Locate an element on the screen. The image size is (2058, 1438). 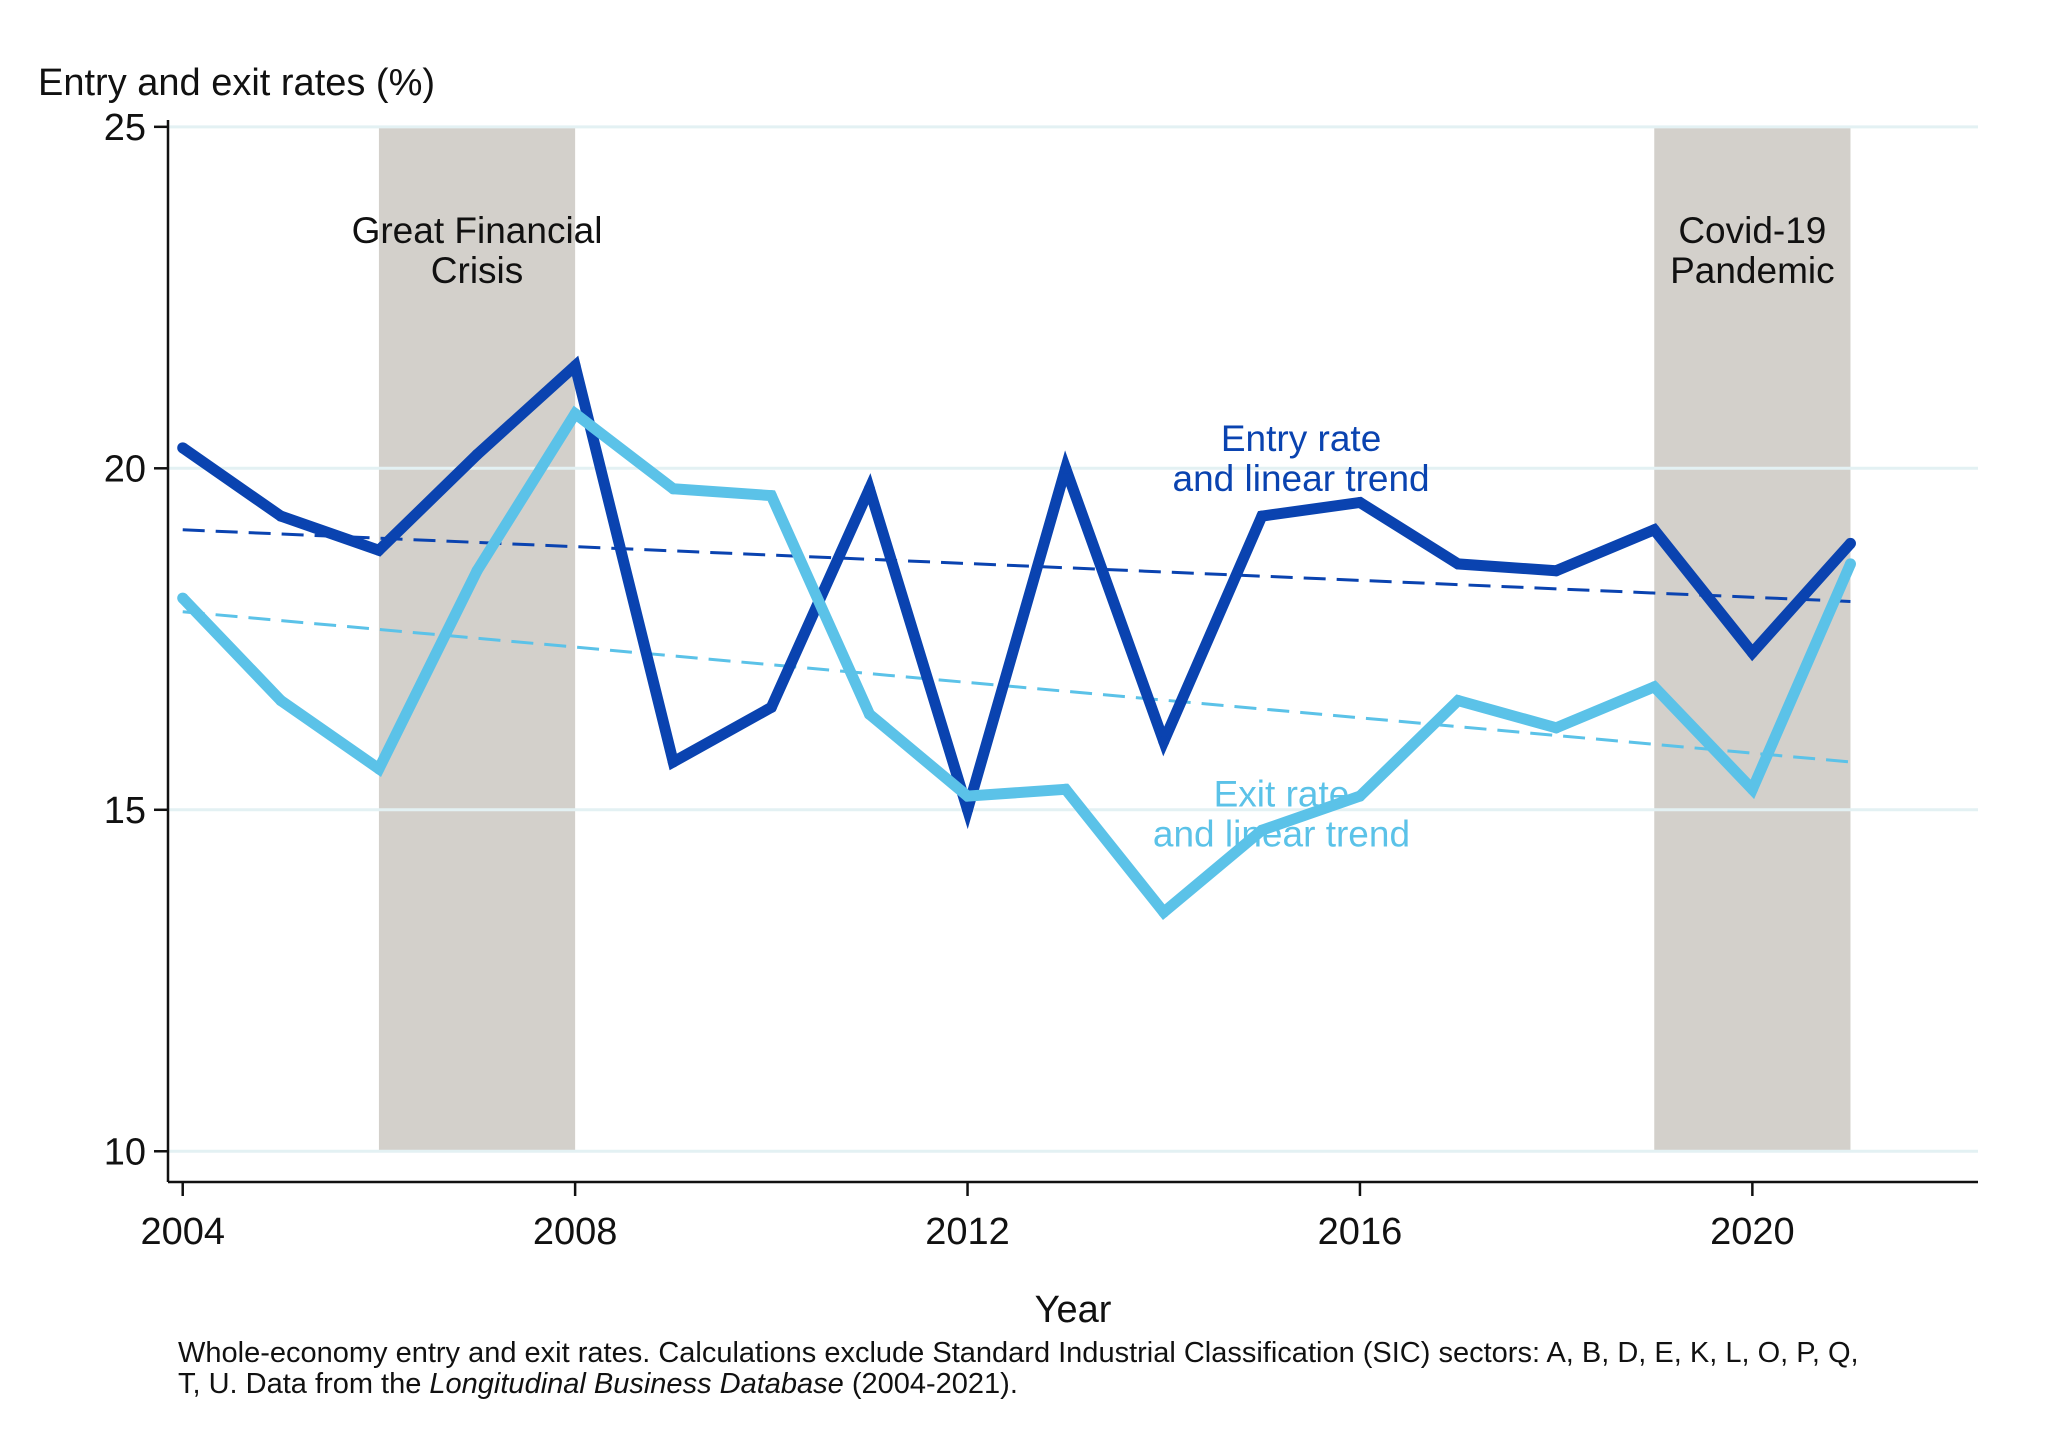
shaded-period-label-great-financial: Great Financial Crisis is located at coordinates (477, 250).